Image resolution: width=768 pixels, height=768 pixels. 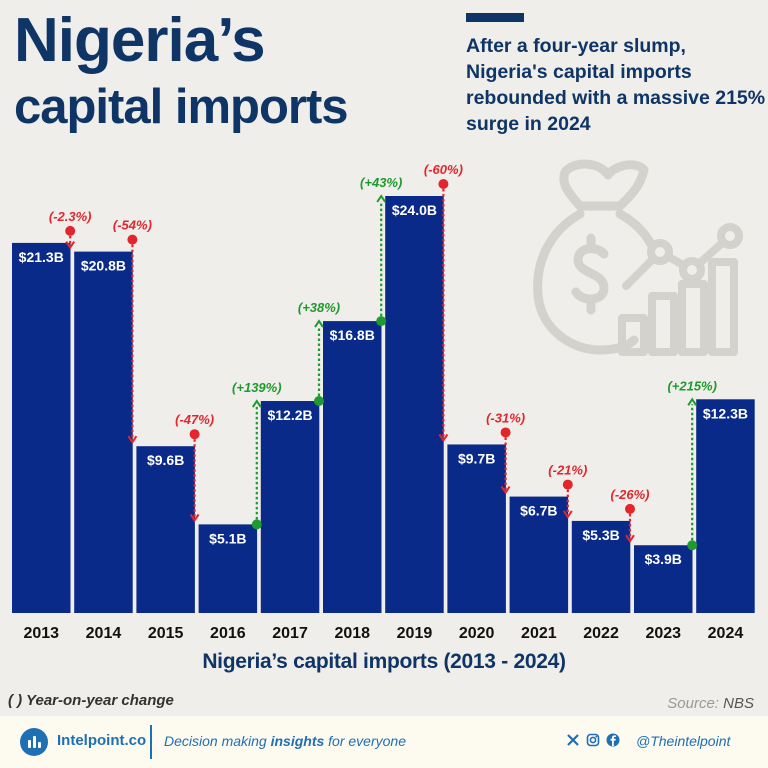 I want to click on bar-value-label-2023: $3.9B, so click(x=663, y=559).